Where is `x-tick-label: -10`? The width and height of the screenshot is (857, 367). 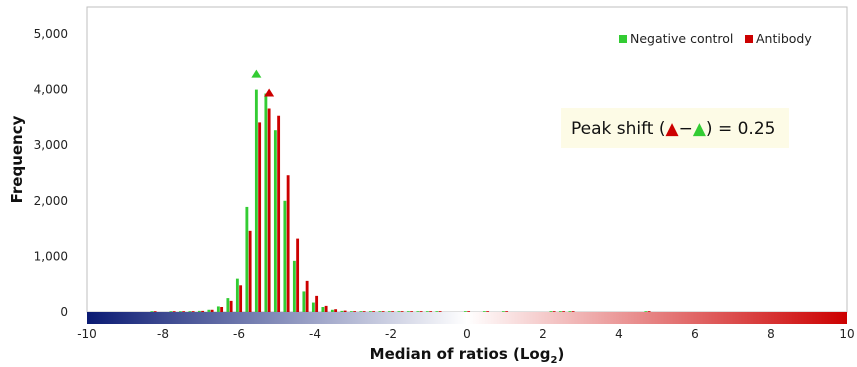
x-tick-label: -10 is located at coordinates (87, 334).